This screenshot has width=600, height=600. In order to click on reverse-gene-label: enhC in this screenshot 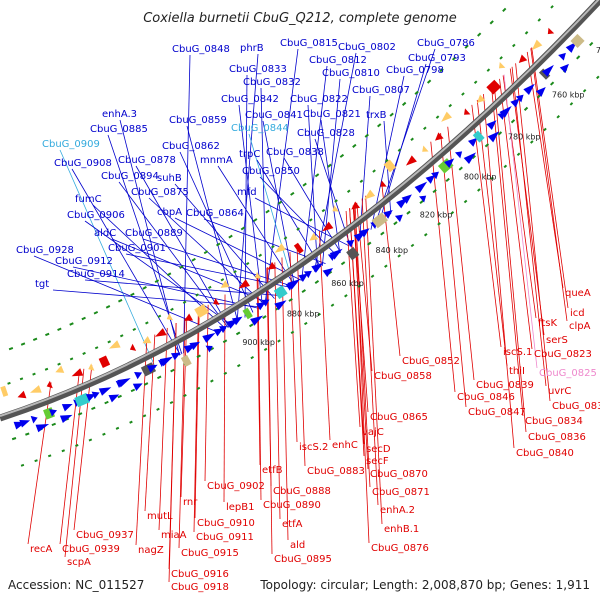, I will do `click(345, 445)`.